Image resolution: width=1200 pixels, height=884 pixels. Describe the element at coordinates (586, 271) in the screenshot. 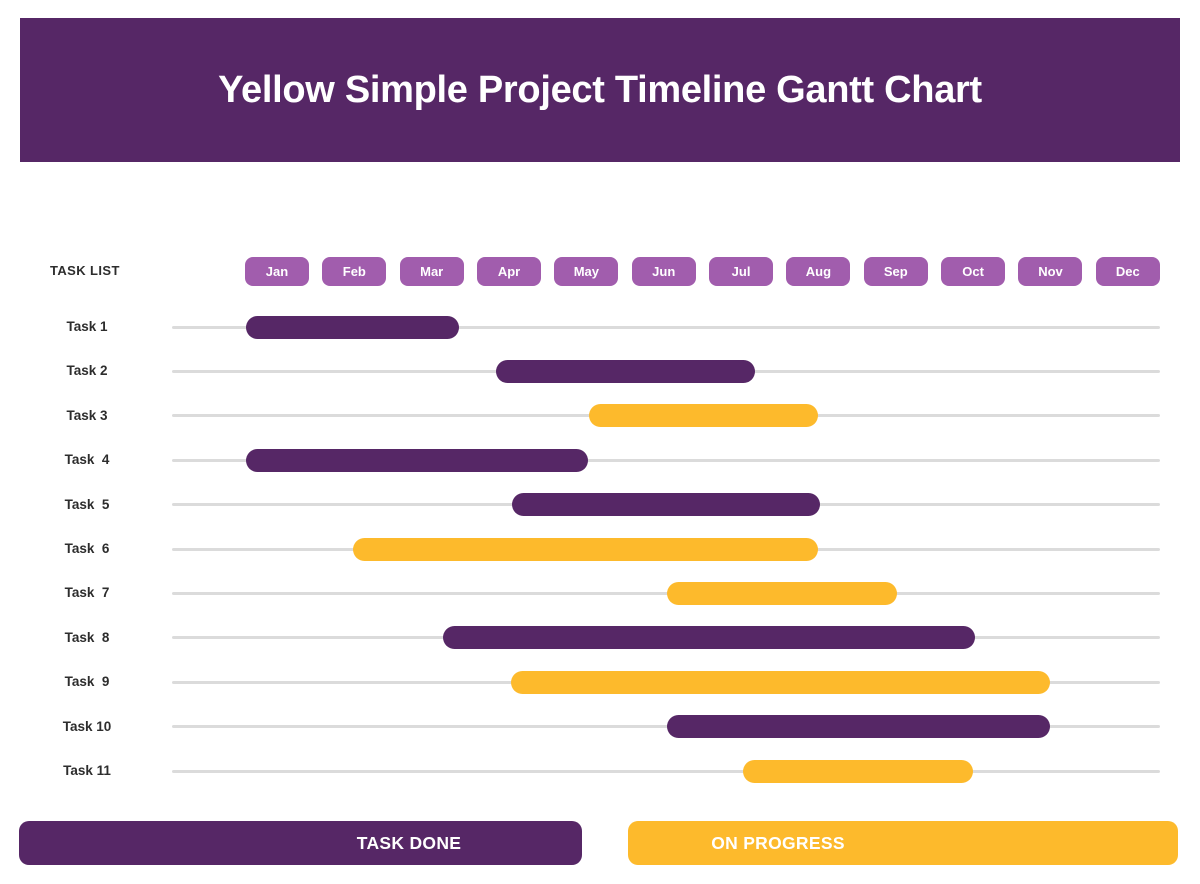

I see `month-pill-may: May` at that location.